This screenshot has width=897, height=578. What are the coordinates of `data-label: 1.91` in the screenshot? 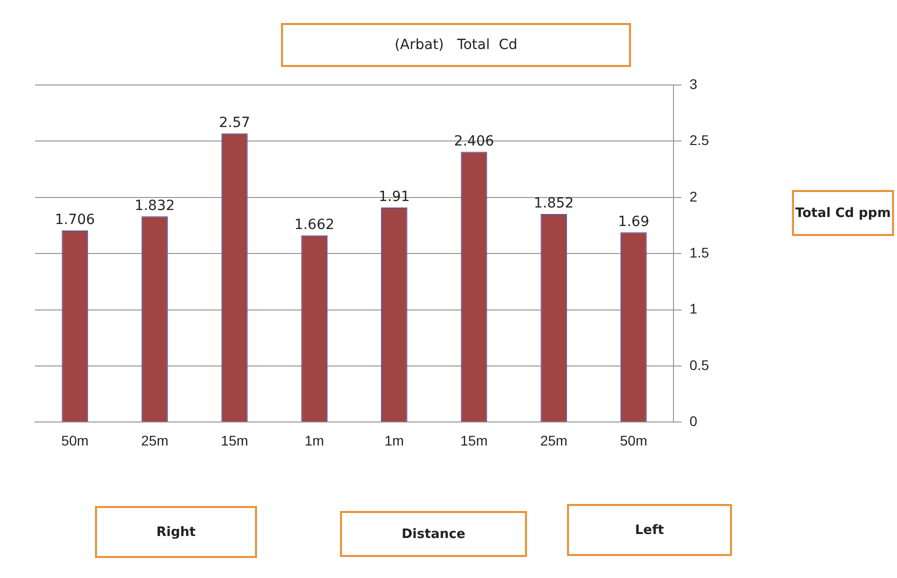 It's located at (394, 197).